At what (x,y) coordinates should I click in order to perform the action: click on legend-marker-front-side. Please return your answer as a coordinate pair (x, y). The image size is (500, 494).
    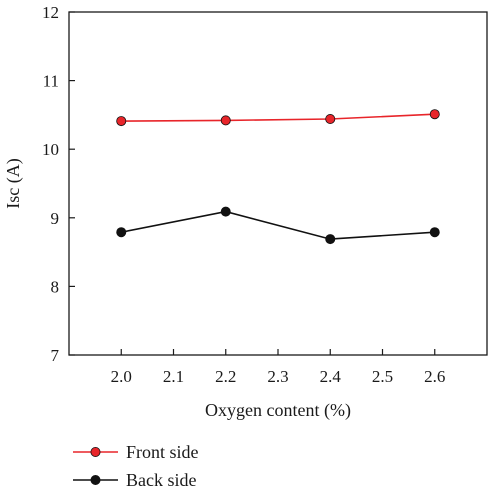
    Looking at the image, I should click on (95, 451).